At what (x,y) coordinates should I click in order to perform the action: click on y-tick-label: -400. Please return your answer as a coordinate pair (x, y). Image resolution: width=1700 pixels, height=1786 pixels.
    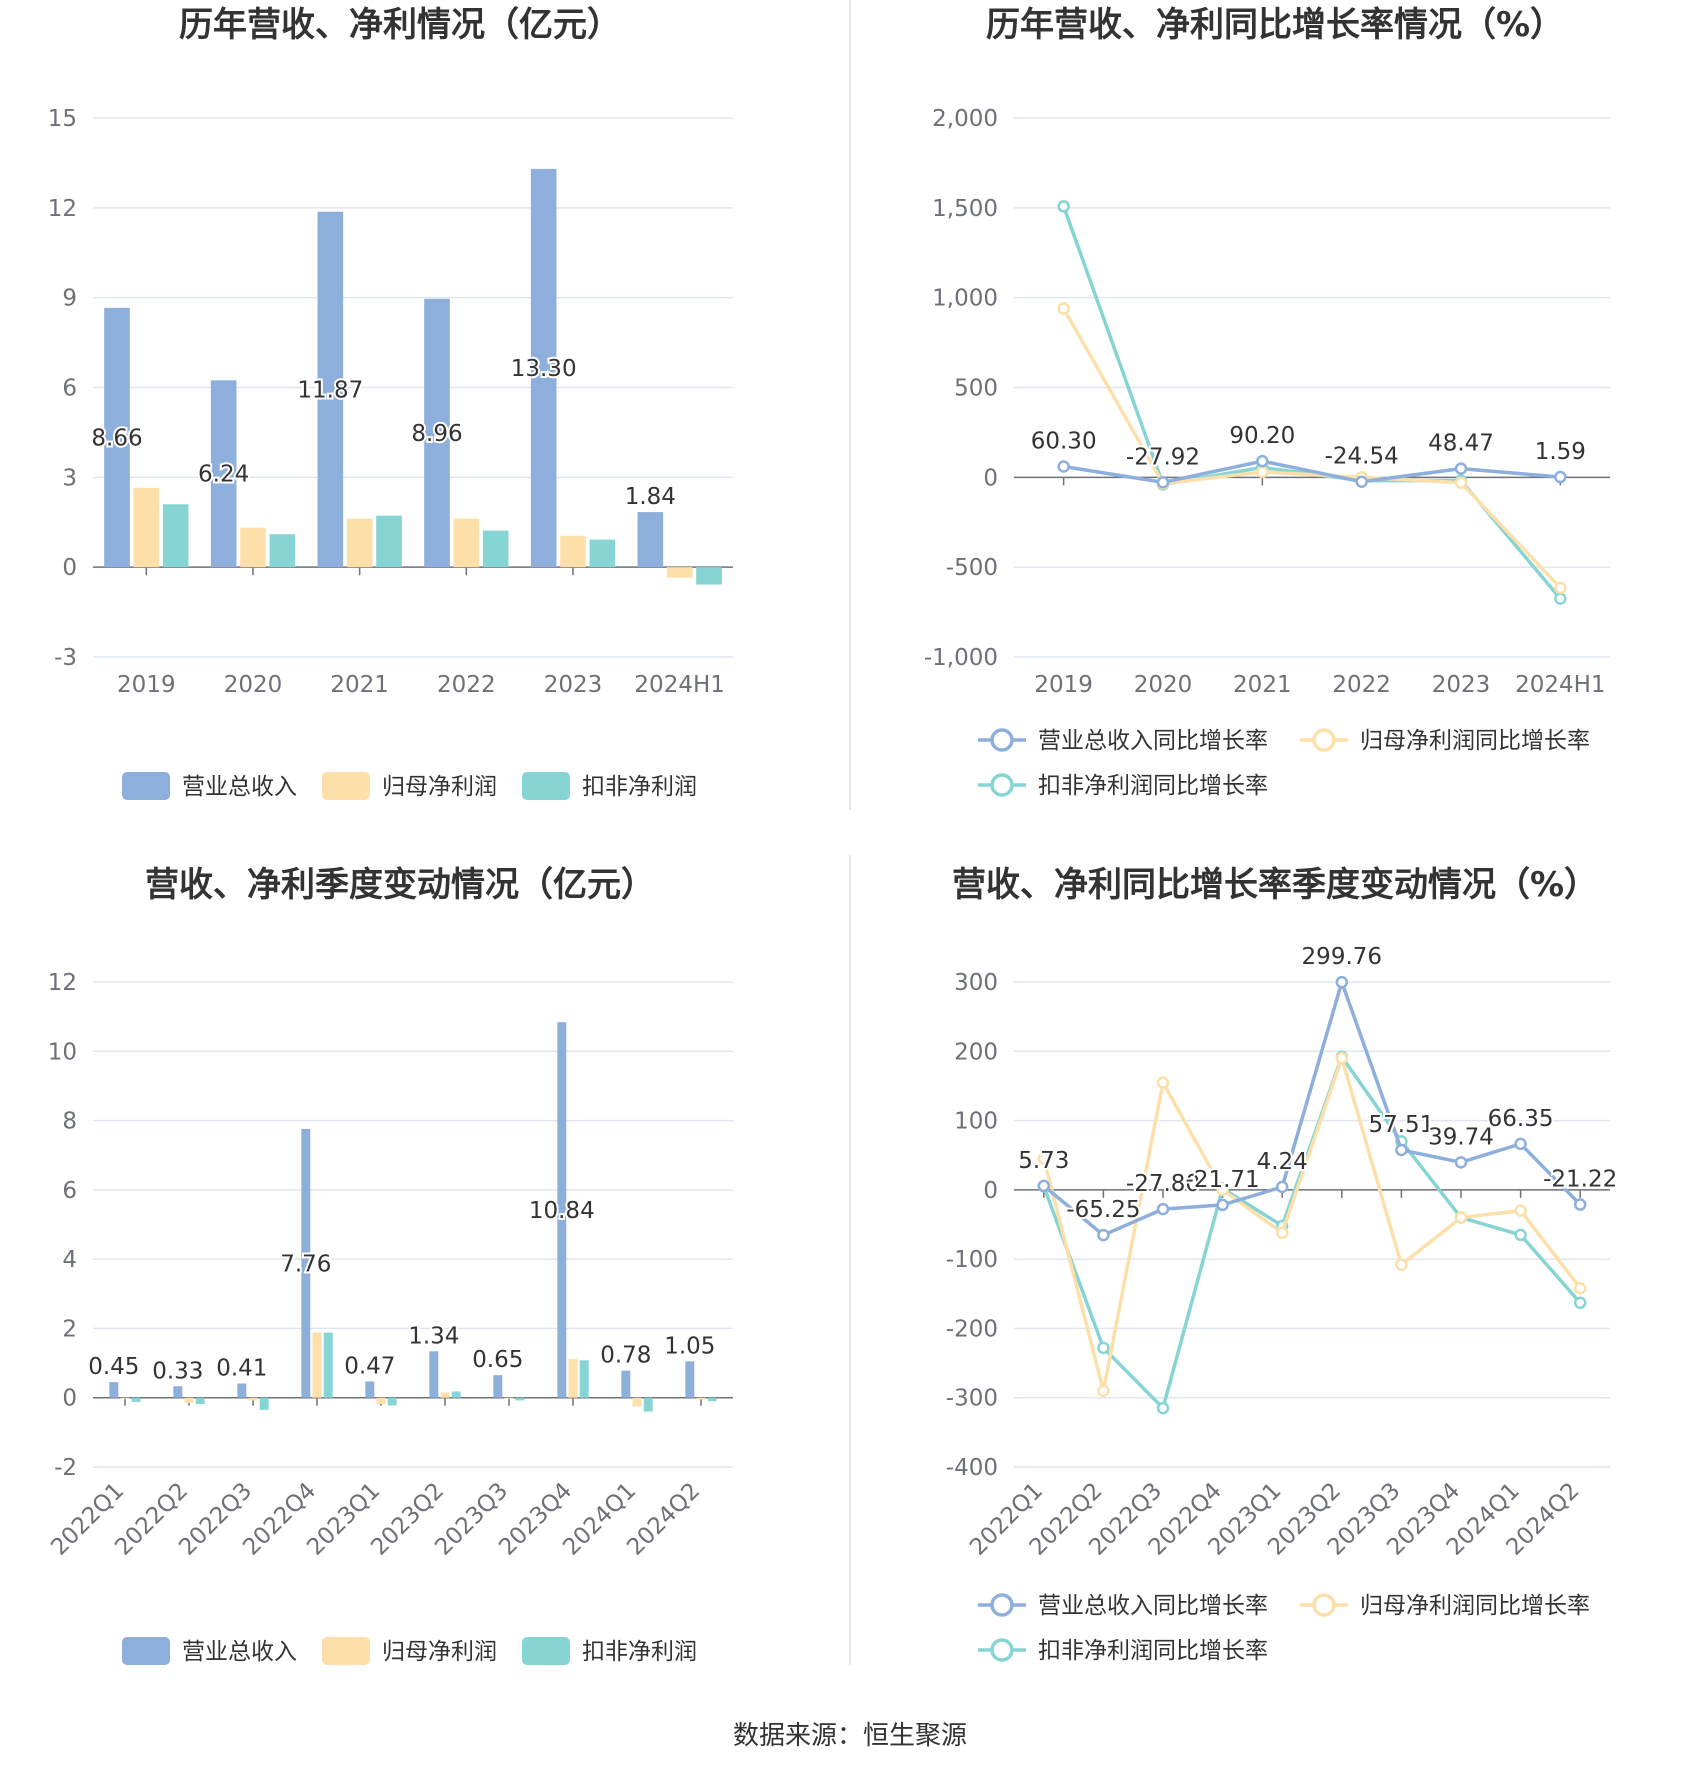
    Looking at the image, I should click on (972, 1468).